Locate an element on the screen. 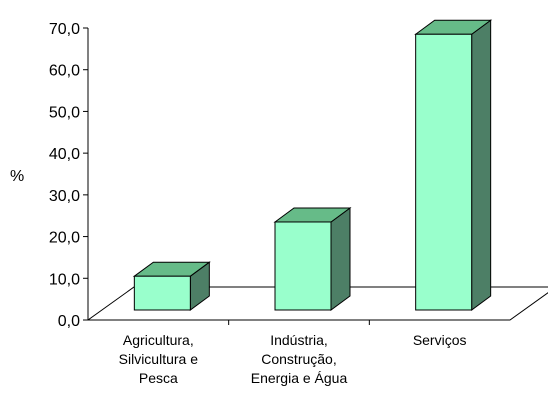 The height and width of the screenshot is (395, 548). x-tick-label-line: Serviços is located at coordinates (440, 340).